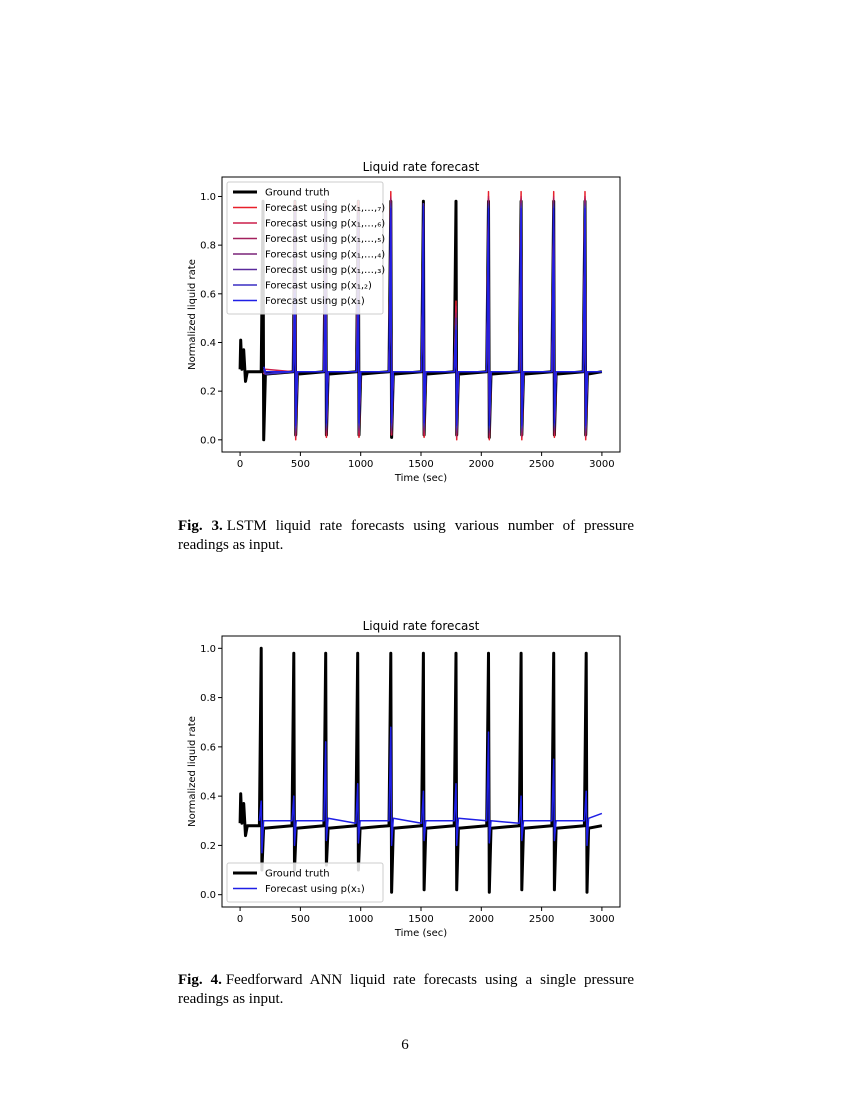 The image size is (850, 1100). I want to click on page-number: 6, so click(405, 1045).